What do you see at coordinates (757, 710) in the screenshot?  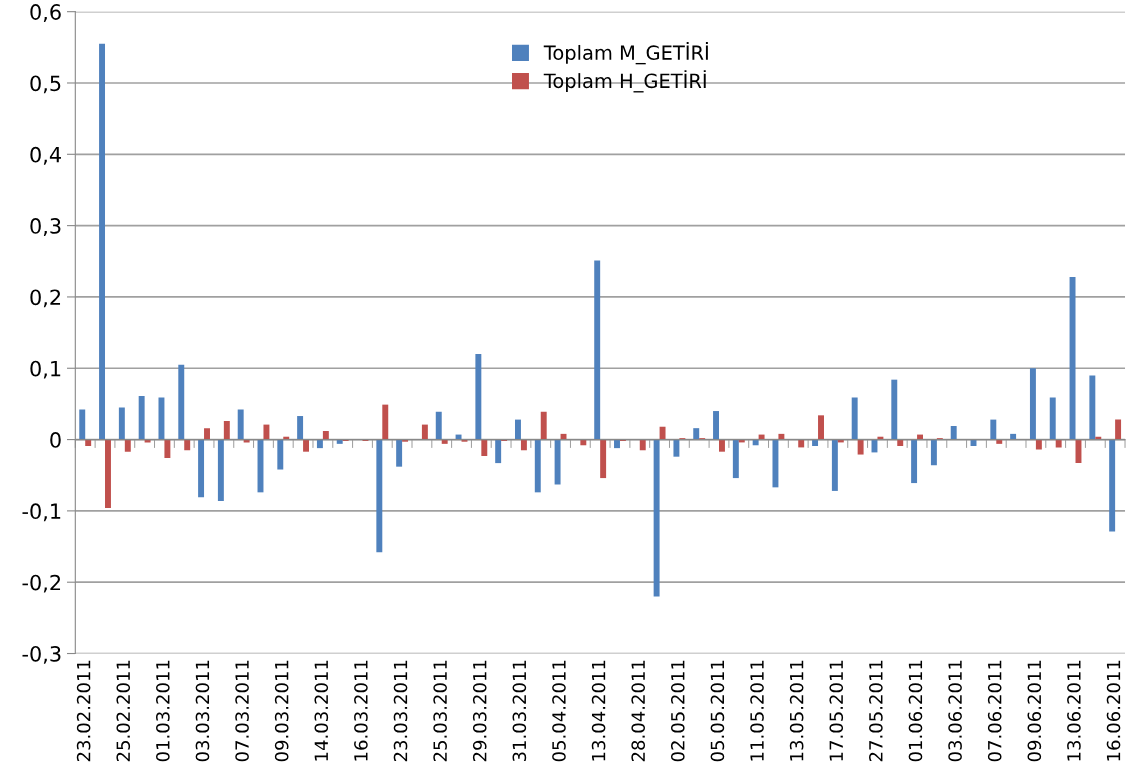 I see `x-tick-label: 11.05.2011` at bounding box center [757, 710].